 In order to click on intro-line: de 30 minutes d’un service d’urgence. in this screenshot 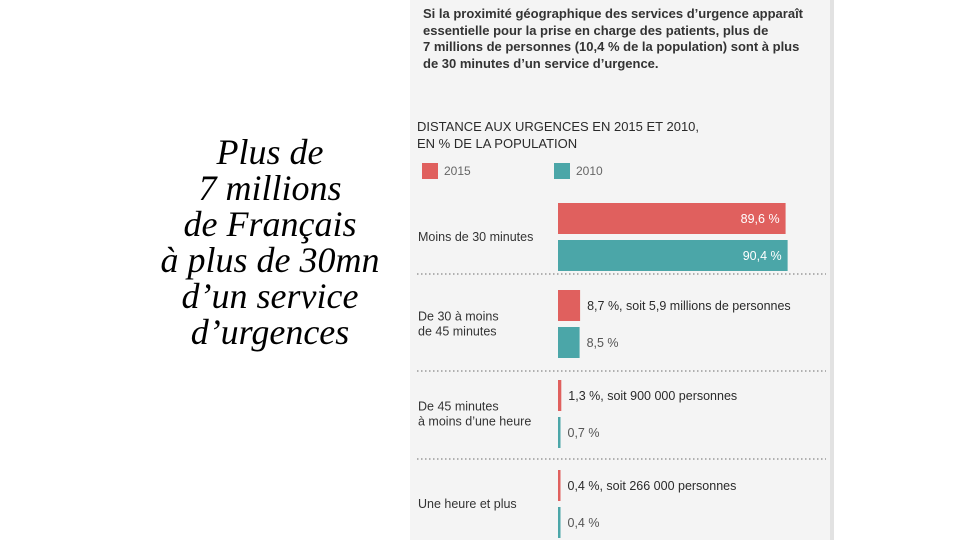, I will do `click(541, 63)`.